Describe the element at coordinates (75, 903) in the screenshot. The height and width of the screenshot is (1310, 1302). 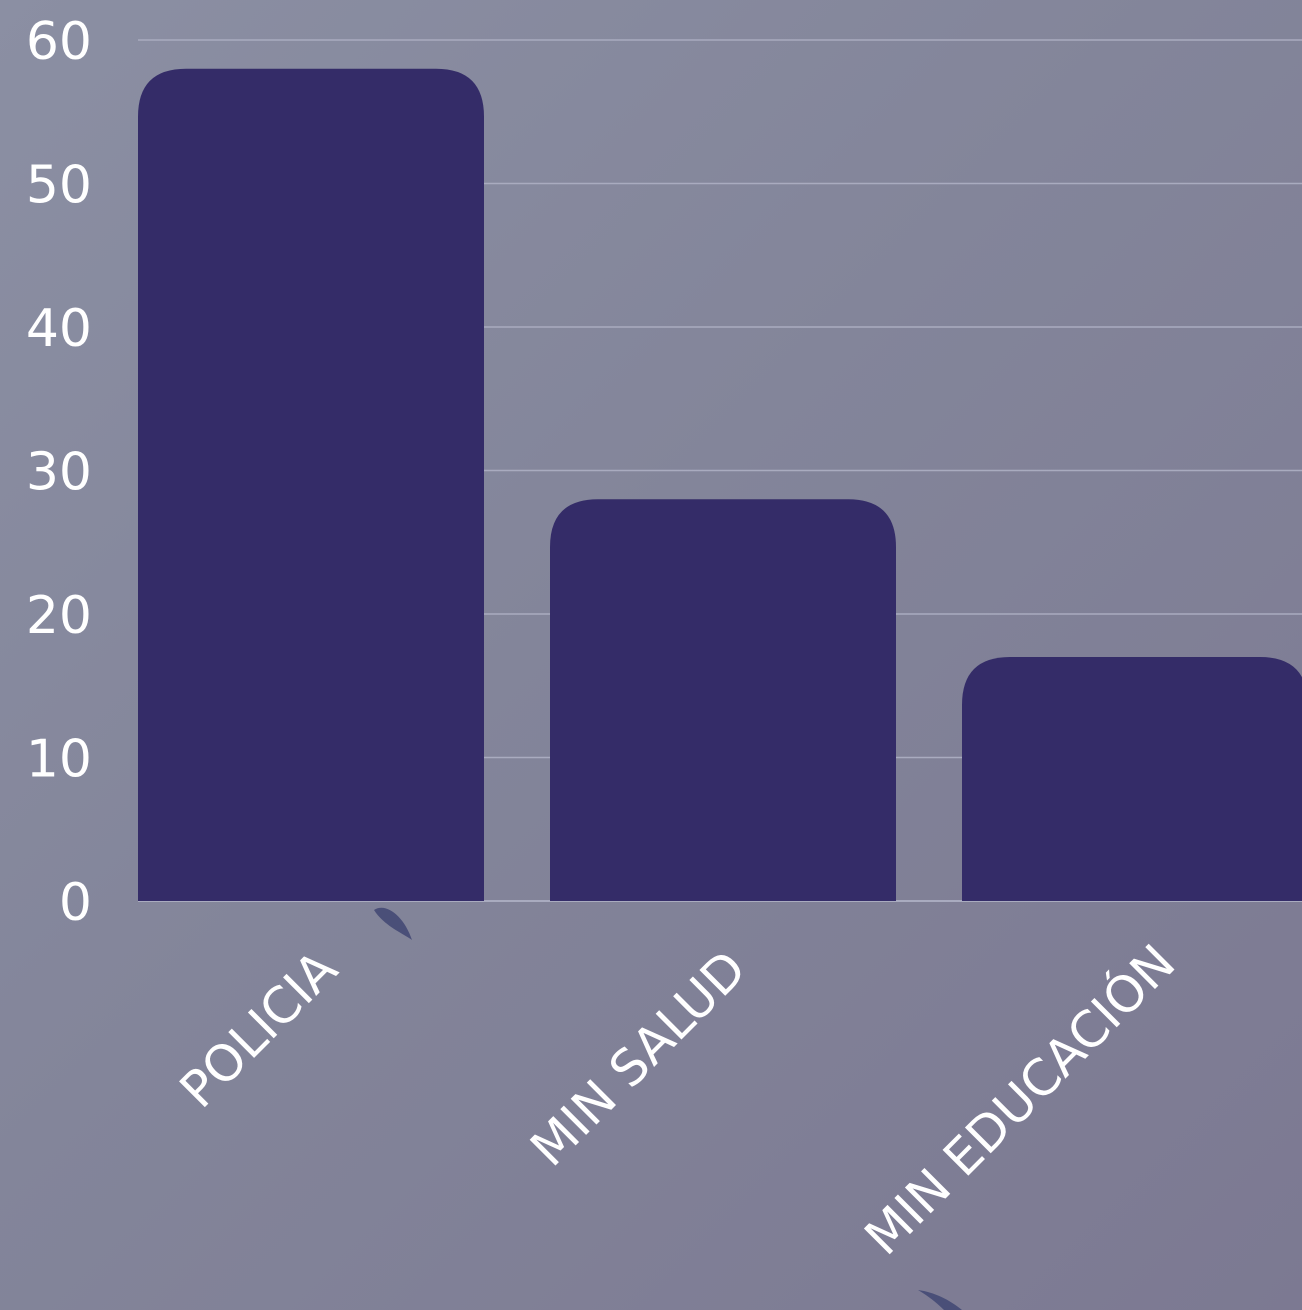
I see `y-tick-label: 0` at that location.